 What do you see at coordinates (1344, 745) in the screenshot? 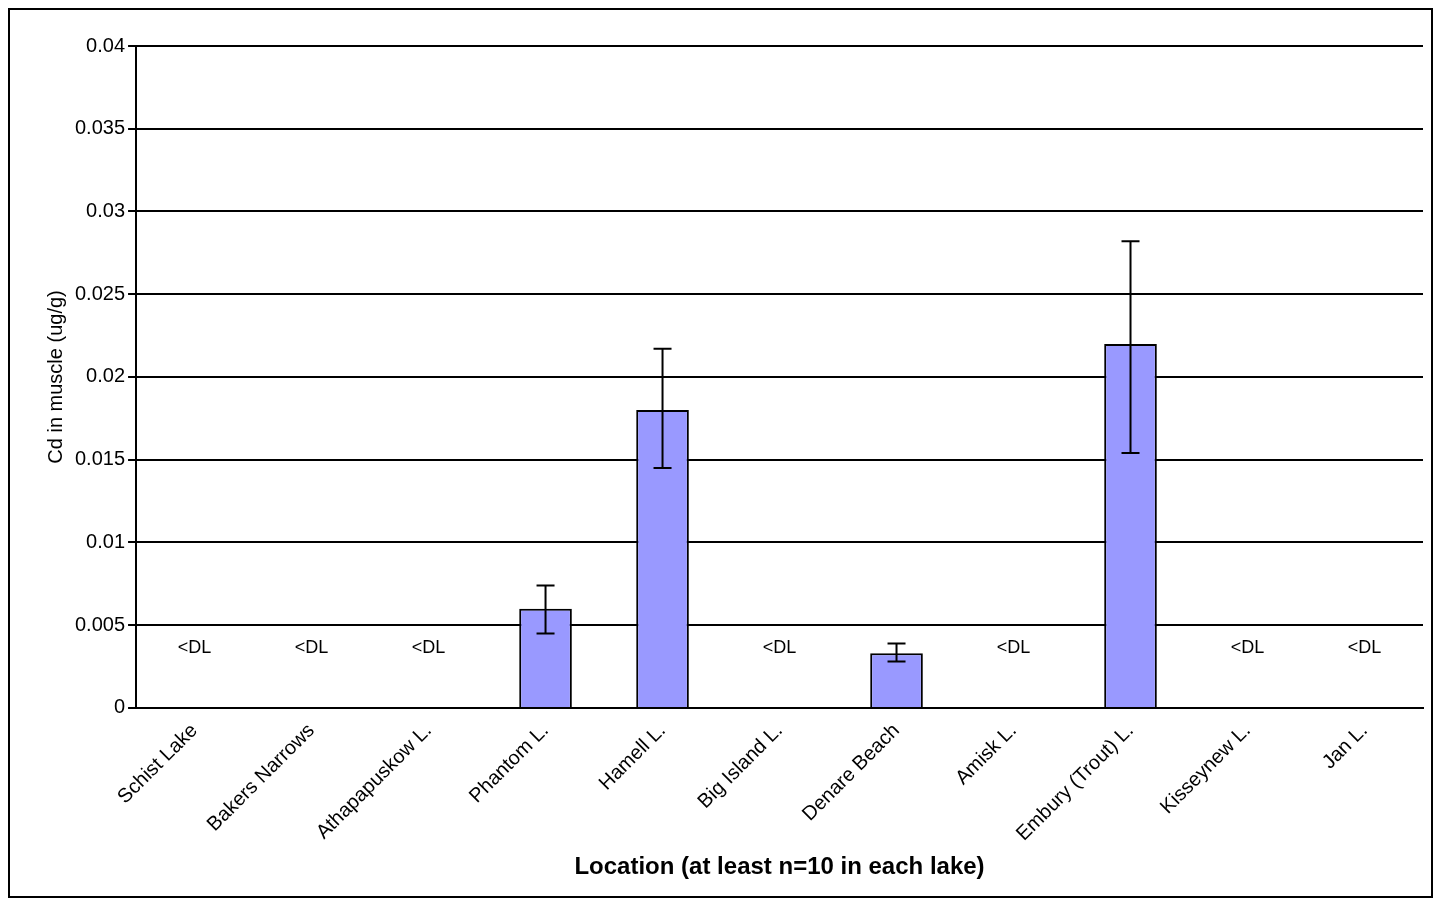
I see `x-tick-label: Jan L.` at bounding box center [1344, 745].